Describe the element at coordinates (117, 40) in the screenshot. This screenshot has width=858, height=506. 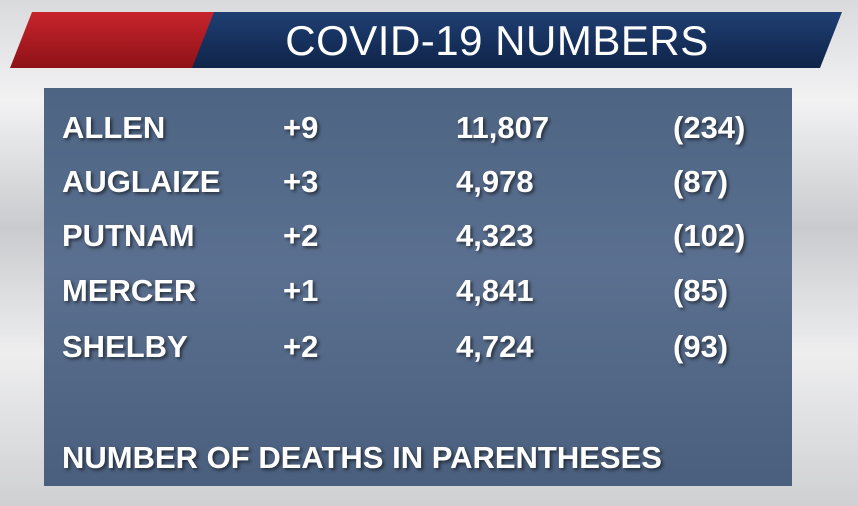
I see `banner-accent` at that location.